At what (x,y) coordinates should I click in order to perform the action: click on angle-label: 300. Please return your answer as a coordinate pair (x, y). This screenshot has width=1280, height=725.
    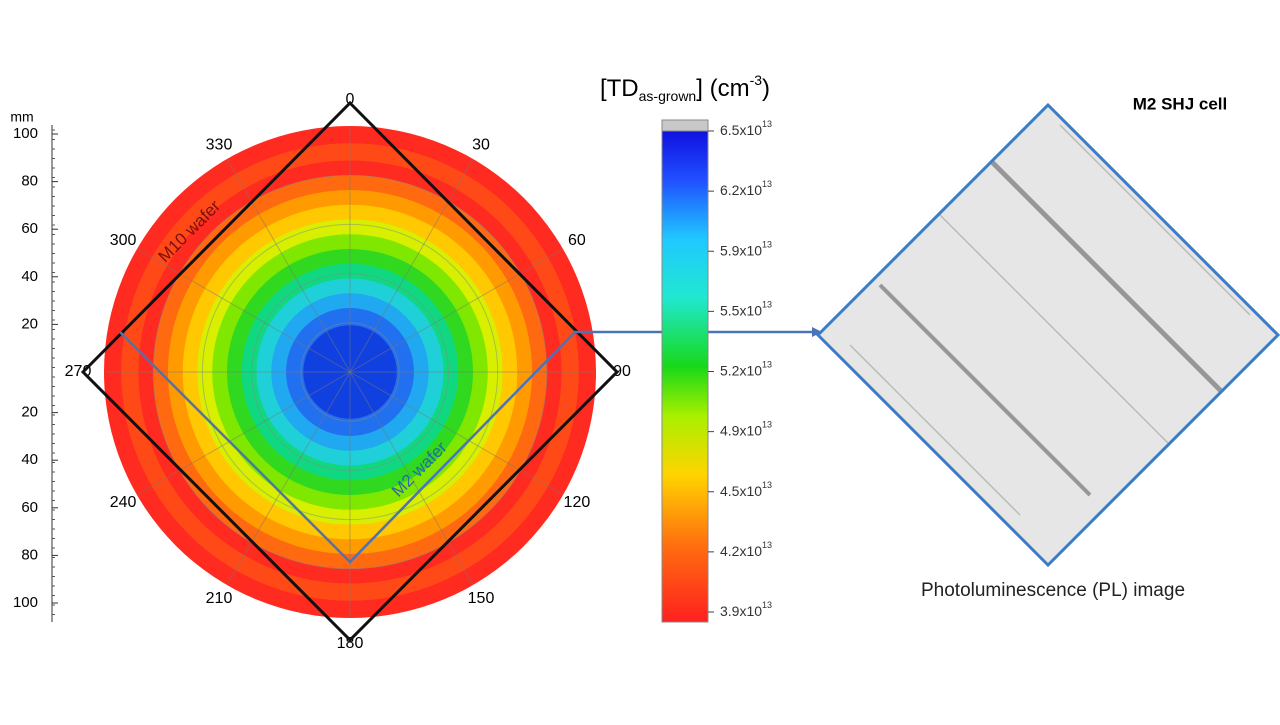
    Looking at the image, I should click on (123, 240).